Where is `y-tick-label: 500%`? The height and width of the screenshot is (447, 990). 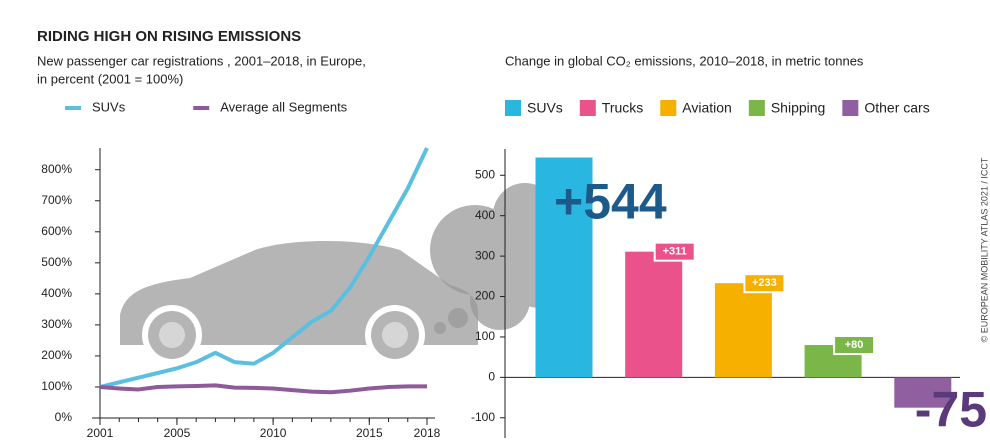
y-tick-label: 500% is located at coordinates (56, 262).